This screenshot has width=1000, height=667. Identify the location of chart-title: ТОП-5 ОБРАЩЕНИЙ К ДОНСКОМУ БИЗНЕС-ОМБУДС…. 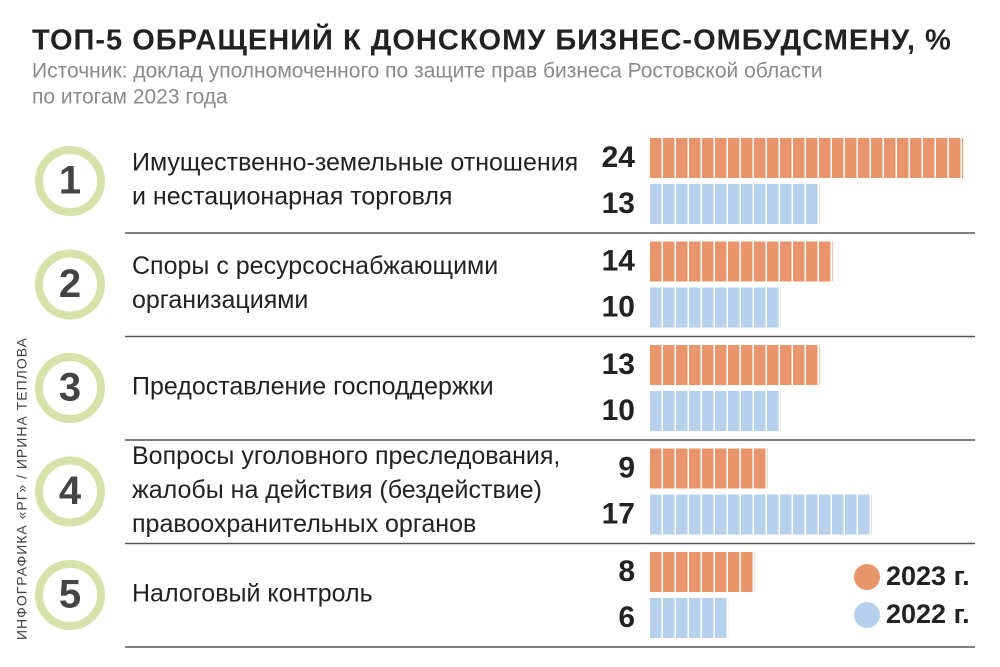
(492, 40).